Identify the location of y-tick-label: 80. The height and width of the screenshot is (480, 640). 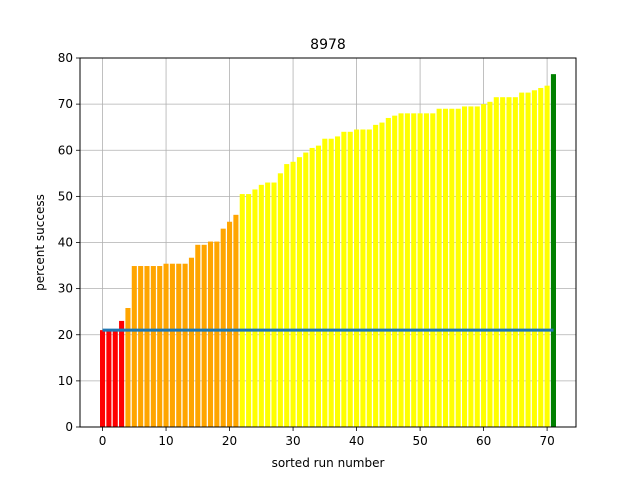
(65, 58).